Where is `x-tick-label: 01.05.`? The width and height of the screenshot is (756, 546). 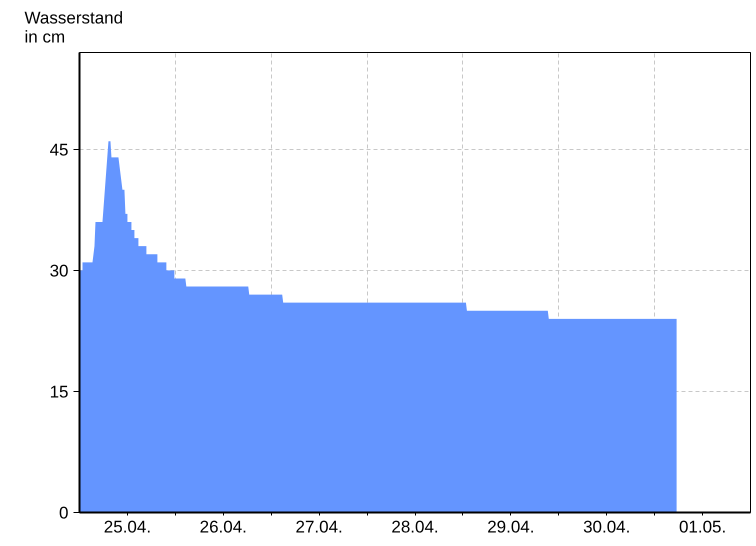 x-tick-label: 01.05. is located at coordinates (702, 527).